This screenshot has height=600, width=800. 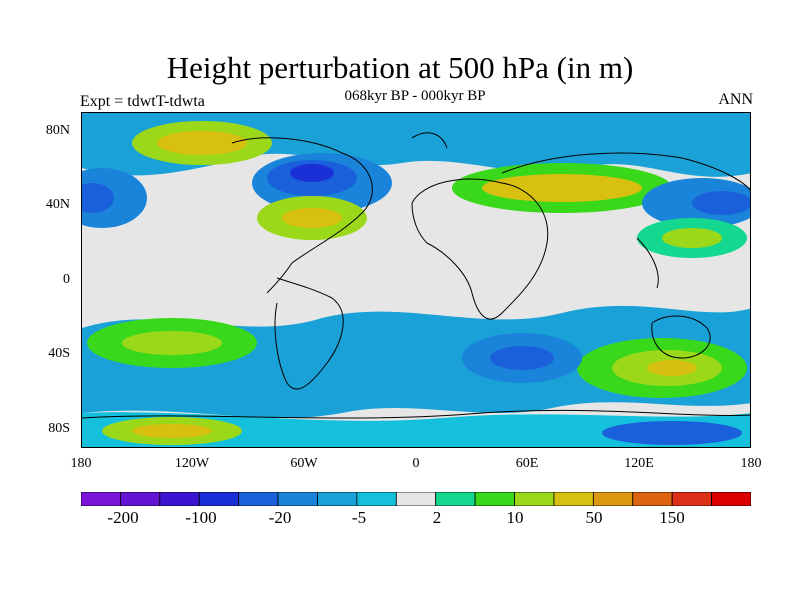 What do you see at coordinates (57, 130) in the screenshot?
I see `y-tick-label: 80N` at bounding box center [57, 130].